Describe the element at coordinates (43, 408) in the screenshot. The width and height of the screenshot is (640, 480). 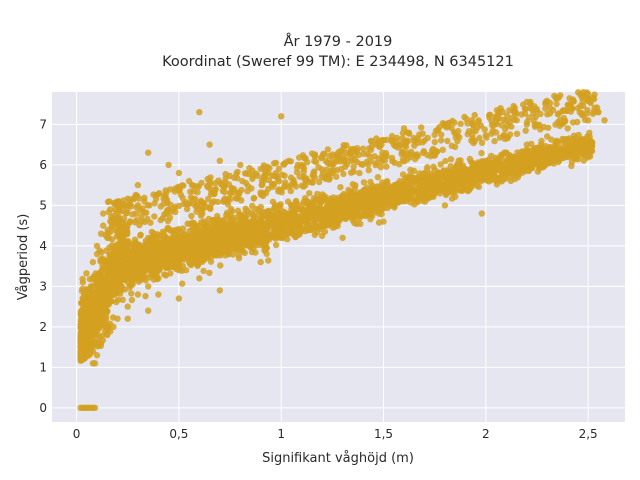
I see `y-tick-label: 0` at that location.